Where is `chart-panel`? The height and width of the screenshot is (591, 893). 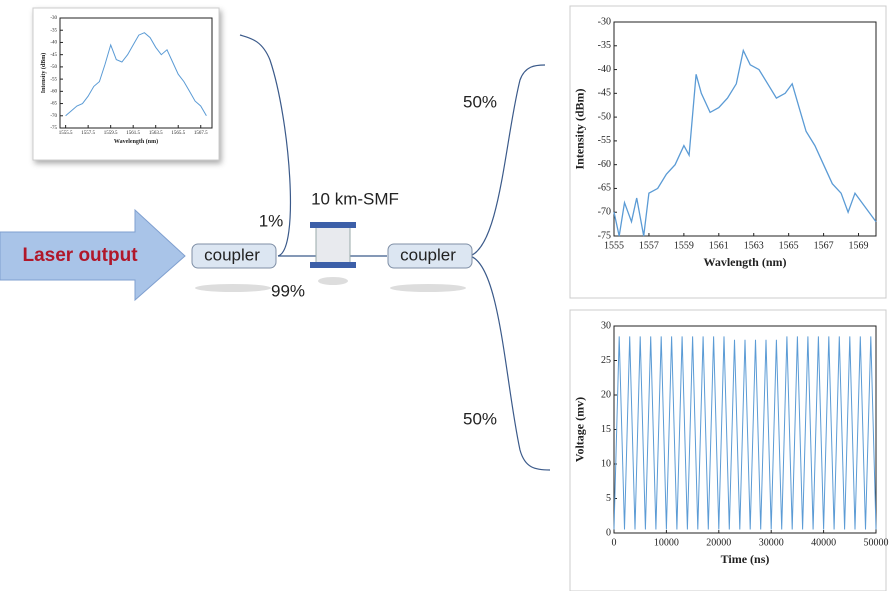 chart-panel is located at coordinates (126, 84).